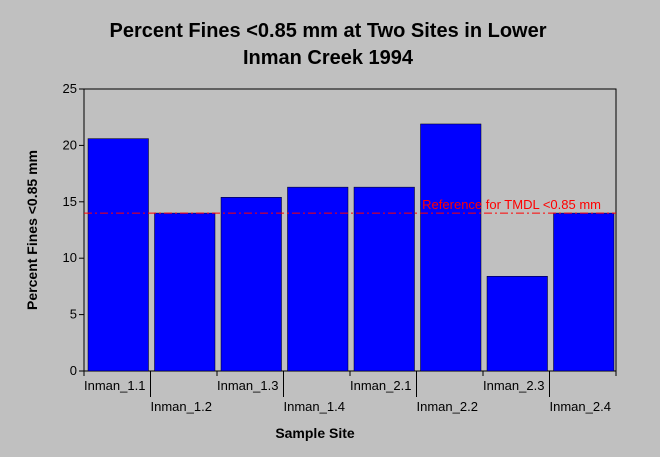  Describe the element at coordinates (517, 323) in the screenshot. I see `bar-Inman_2.3` at that location.